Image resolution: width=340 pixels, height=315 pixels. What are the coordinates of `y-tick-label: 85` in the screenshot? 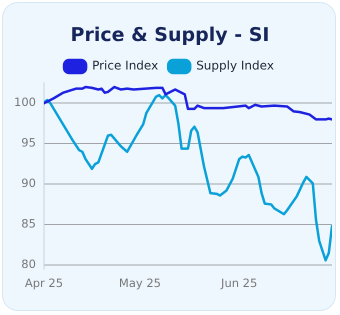 It's located at (28, 223).